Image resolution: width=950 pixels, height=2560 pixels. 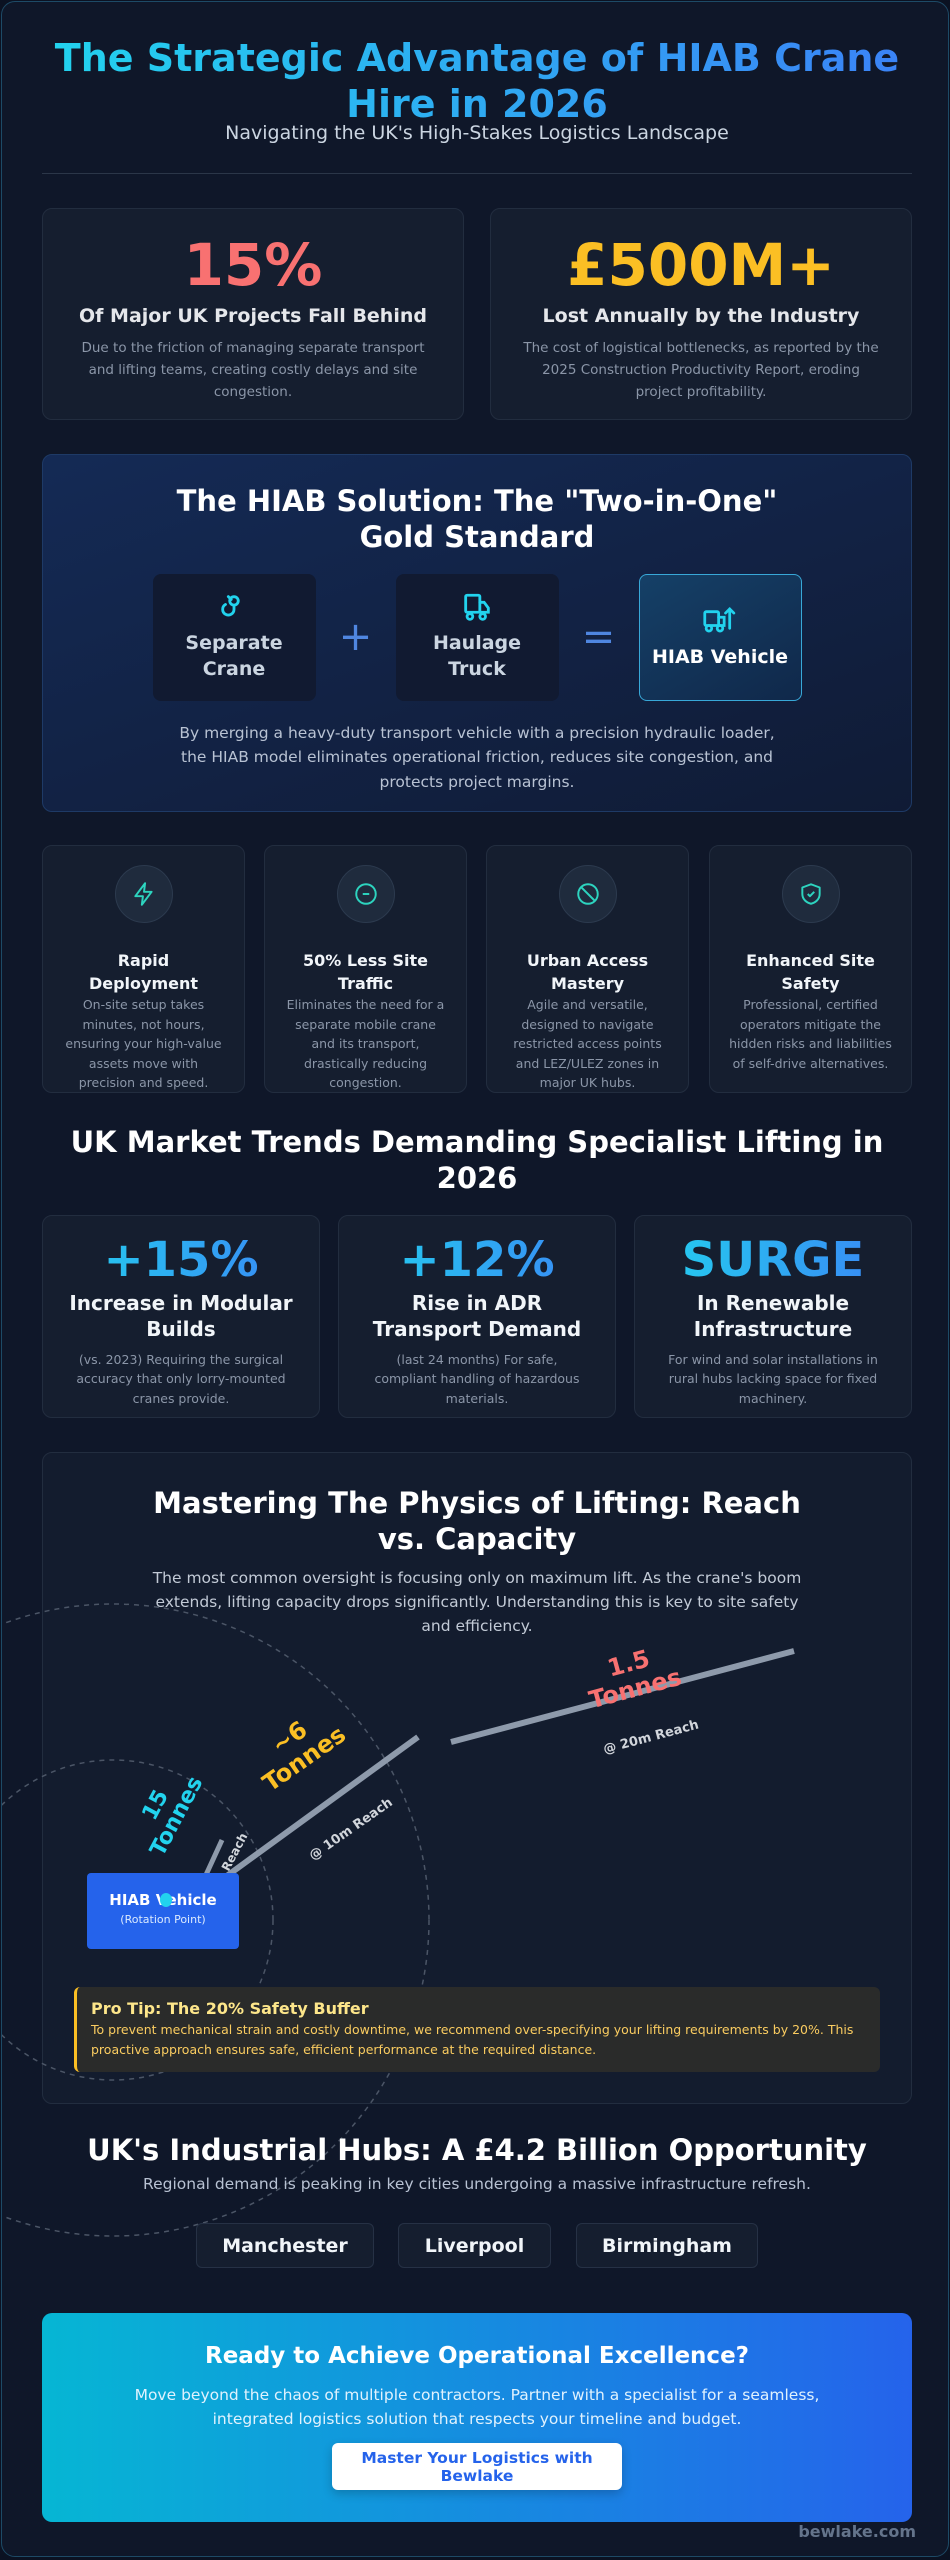 What do you see at coordinates (143, 894) in the screenshot?
I see `lightning-icon` at bounding box center [143, 894].